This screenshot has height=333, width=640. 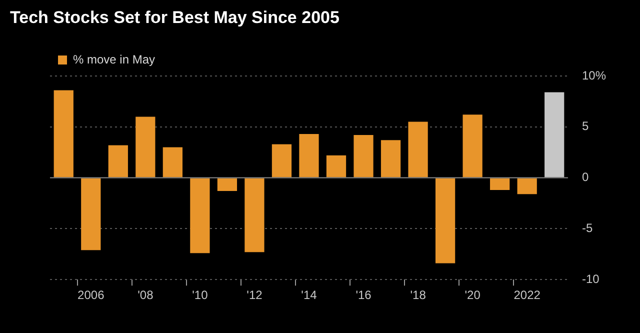 I want to click on y-tick-label: 10%, so click(x=594, y=75).